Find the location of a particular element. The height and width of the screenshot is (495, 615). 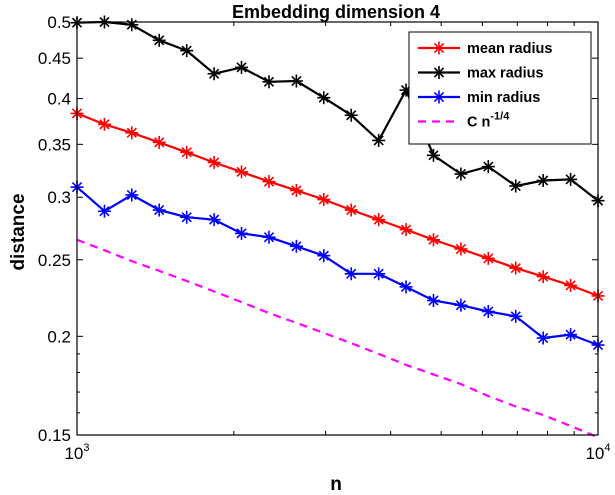

legend-label-reference: C n-1/4 is located at coordinates (488, 121).